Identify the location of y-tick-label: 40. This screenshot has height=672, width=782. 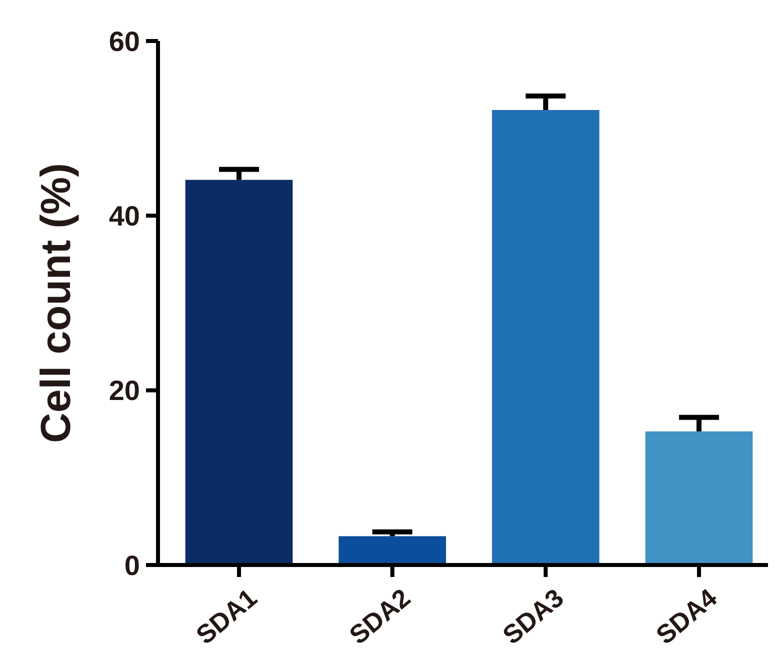
(124, 216).